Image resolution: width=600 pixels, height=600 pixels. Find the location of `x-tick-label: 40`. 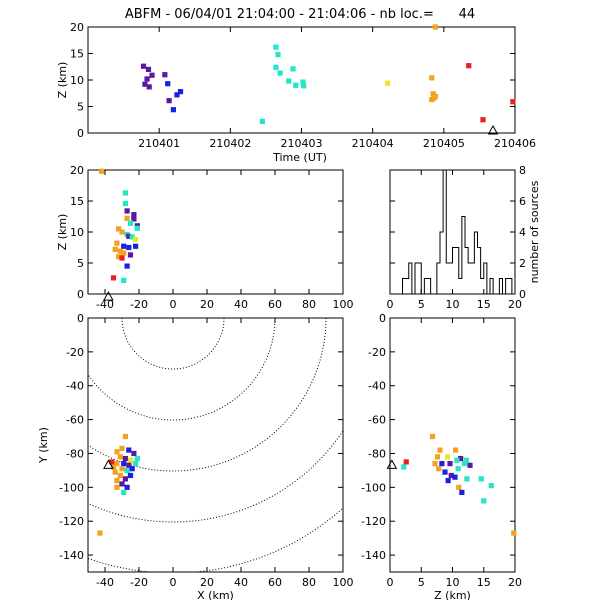

x-tick-label: 40 is located at coordinates (241, 304).